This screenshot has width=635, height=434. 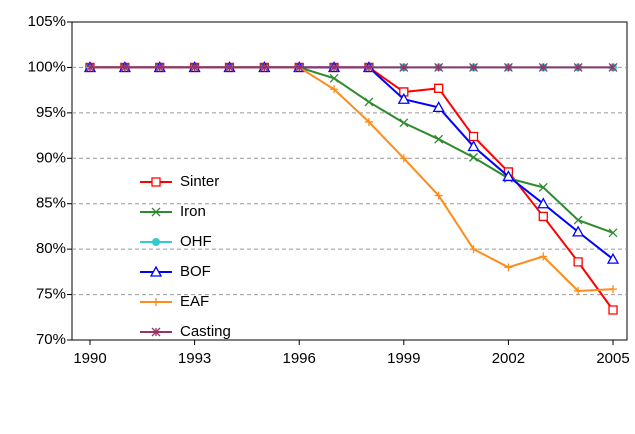 I want to click on legend-label: BOF, so click(x=195, y=271).